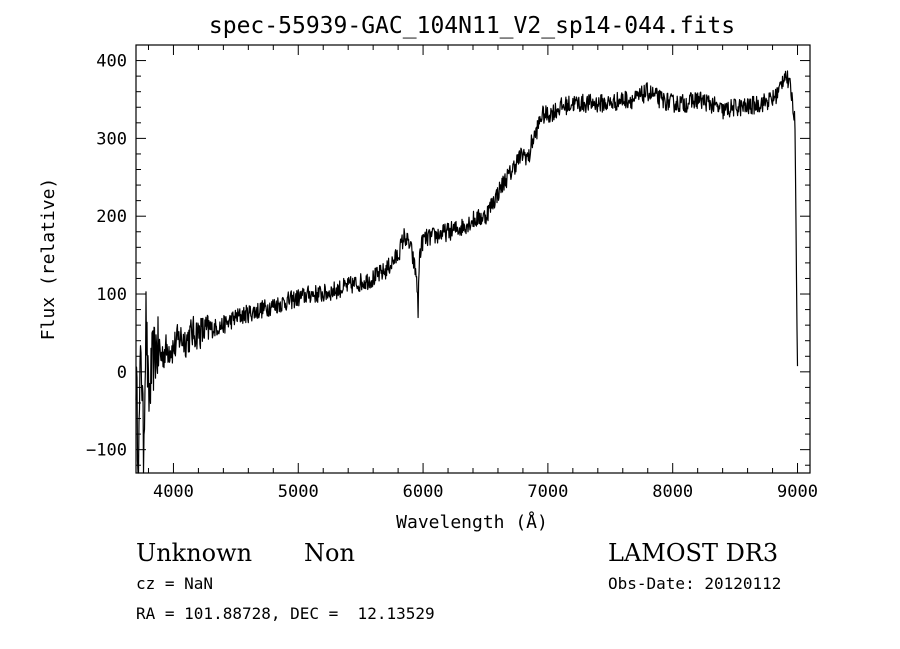 The width and height of the screenshot is (900, 649). Describe the element at coordinates (111, 295) in the screenshot. I see `y-tick-label: 100` at that location.